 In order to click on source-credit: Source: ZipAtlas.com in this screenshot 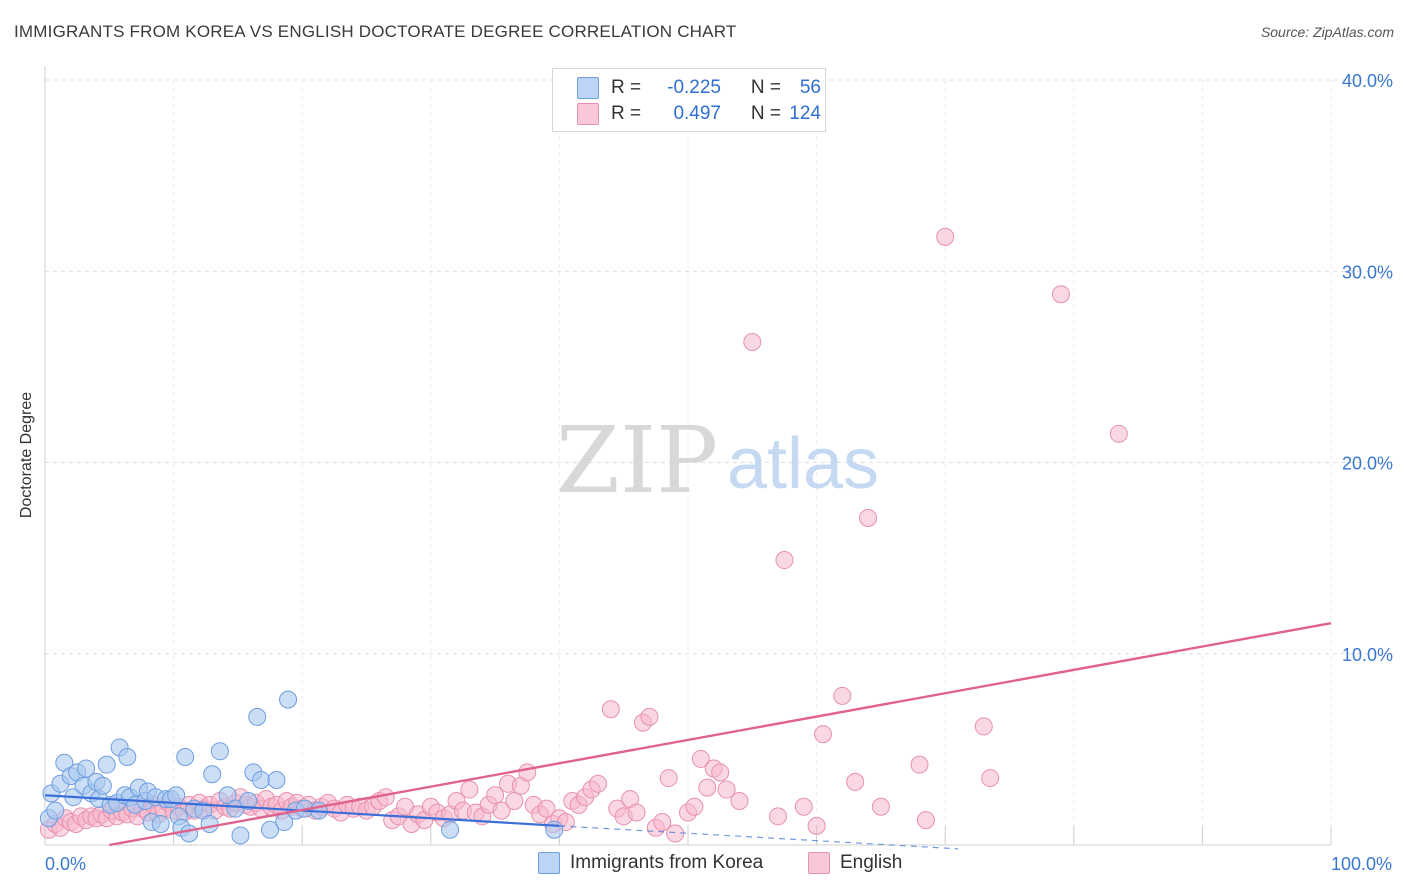, I will do `click(1327, 32)`.